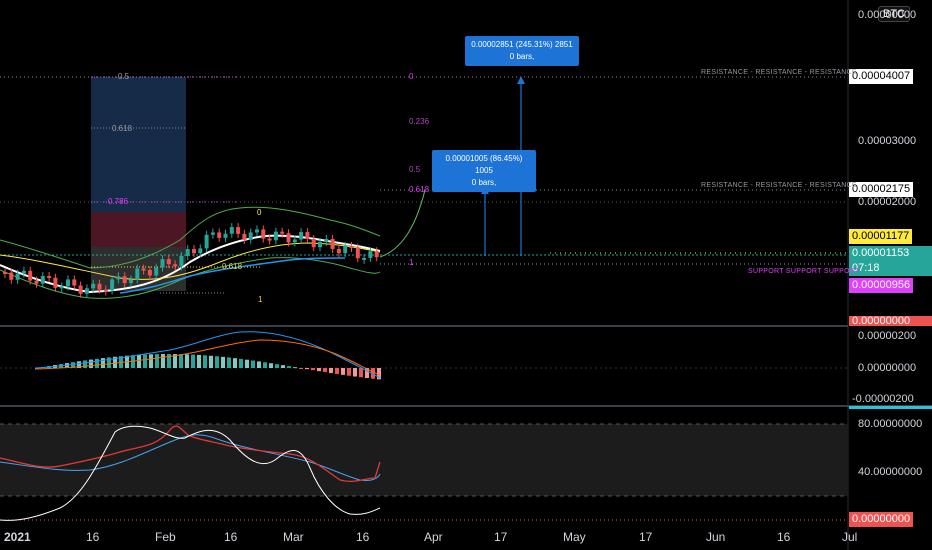 The height and width of the screenshot is (550, 932). I want to click on macd-histogram, so click(208, 367).